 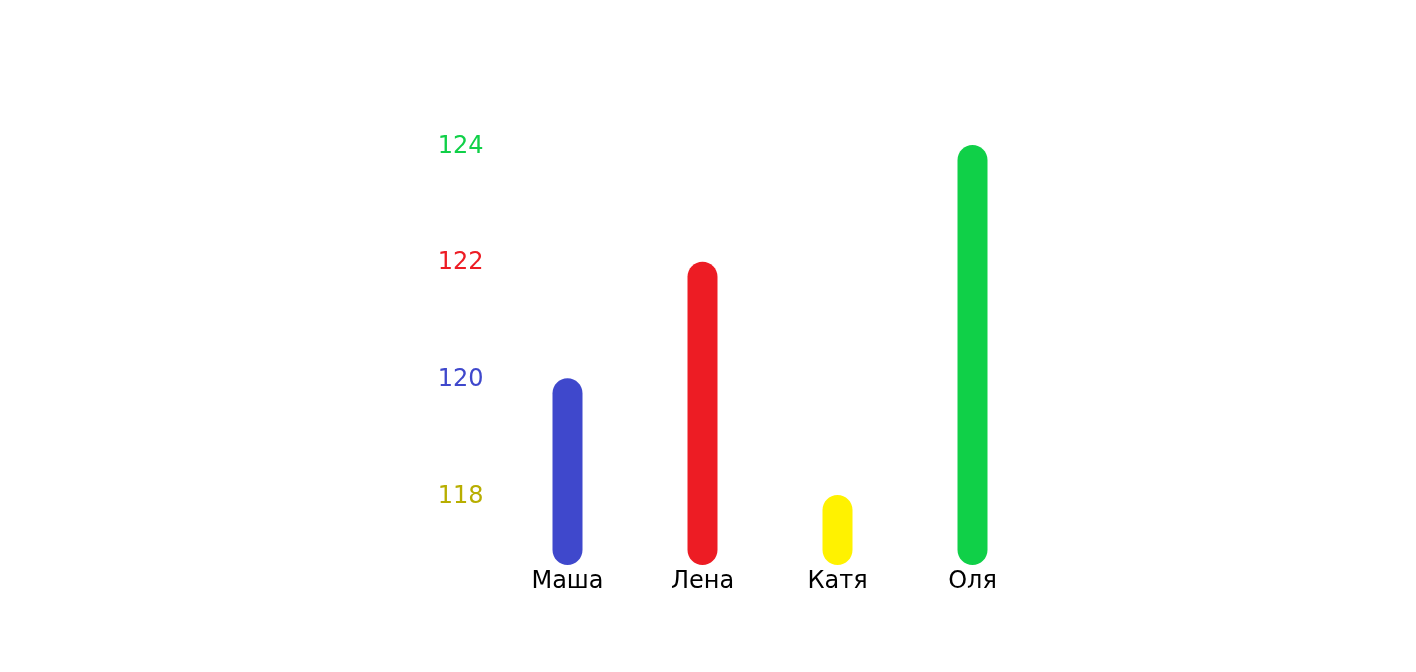 What do you see at coordinates (460, 144) in the screenshot?
I see `y-tick-label: 124` at bounding box center [460, 144].